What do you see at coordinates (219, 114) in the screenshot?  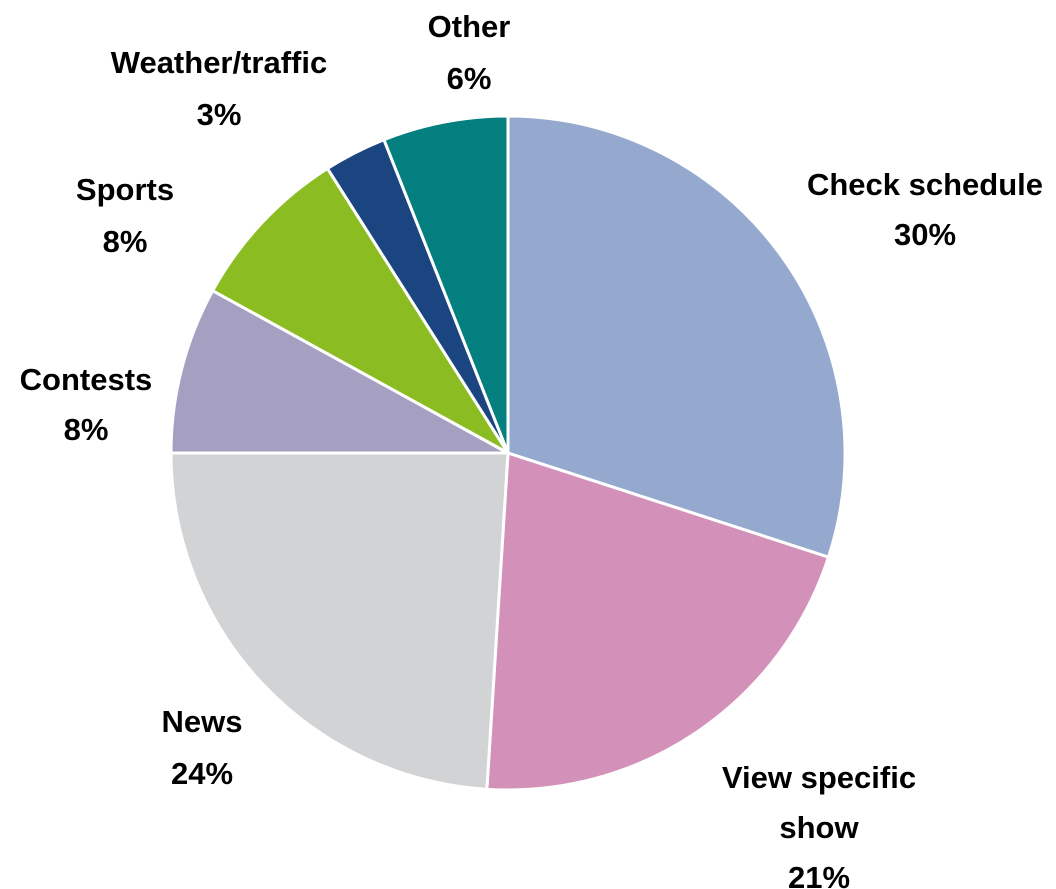 I see `slice-percent-label: 3%` at bounding box center [219, 114].